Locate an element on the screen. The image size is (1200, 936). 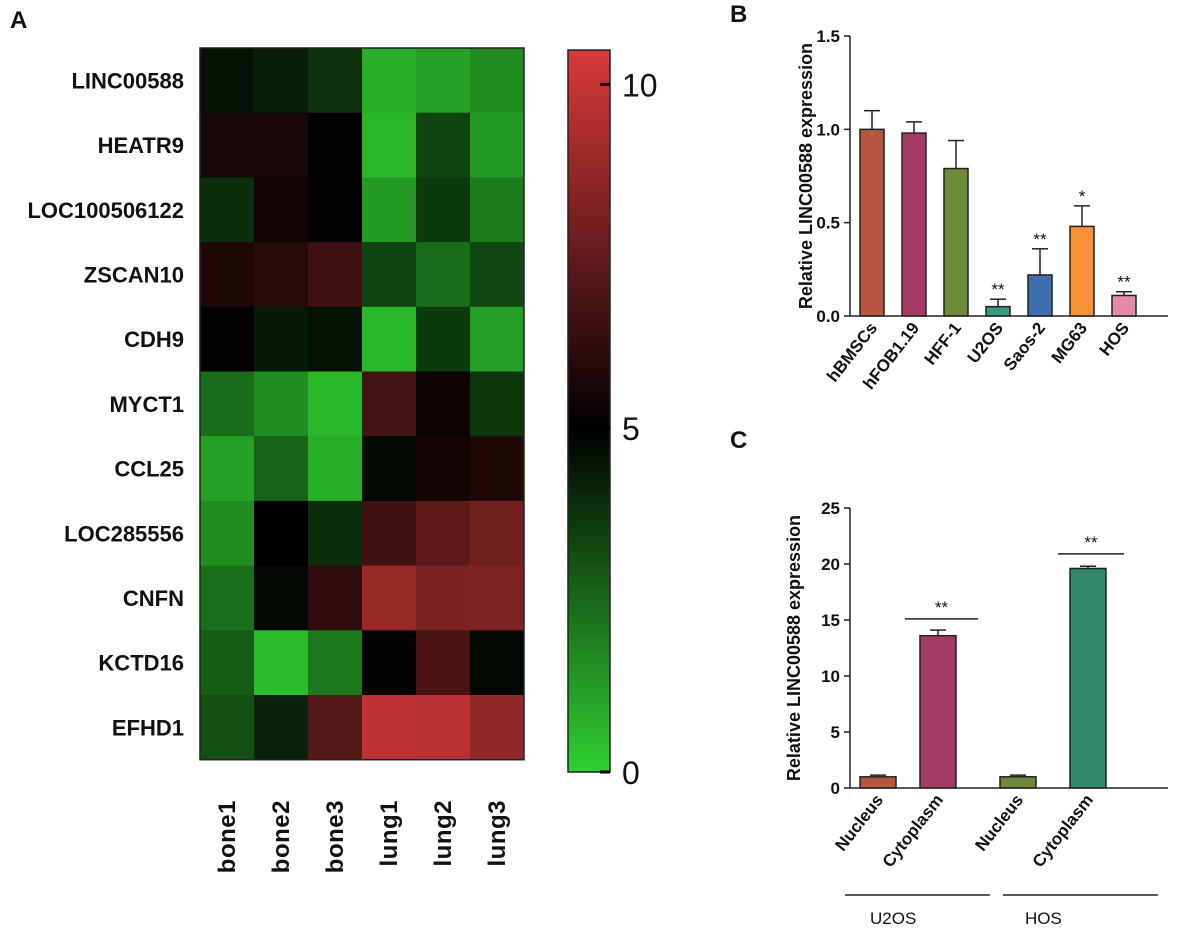
heatmap-cell-HEATR9-bone1 is located at coordinates (227, 145).